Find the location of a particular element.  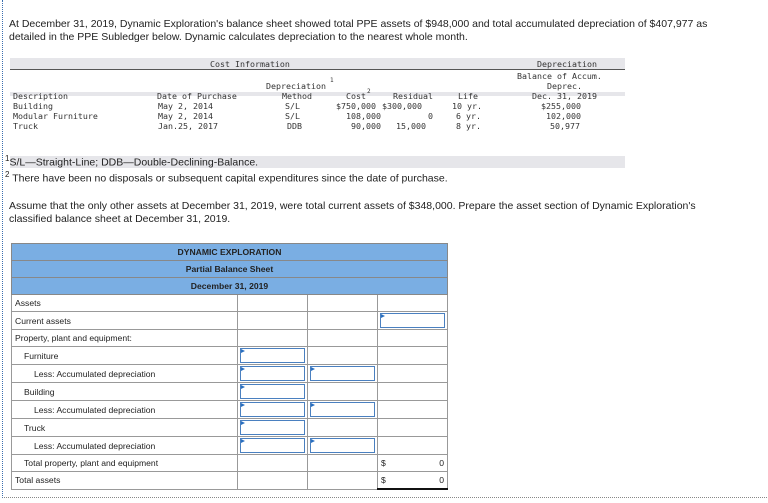

building-accum-dep-input is located at coordinates (272, 409).